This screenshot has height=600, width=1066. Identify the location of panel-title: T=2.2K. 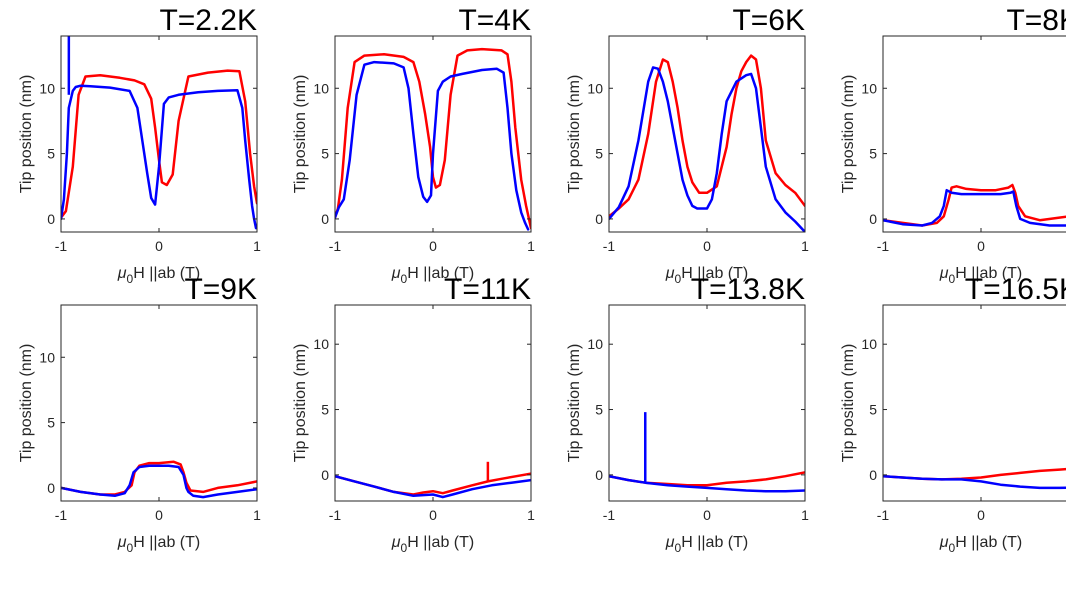
(208, 20).